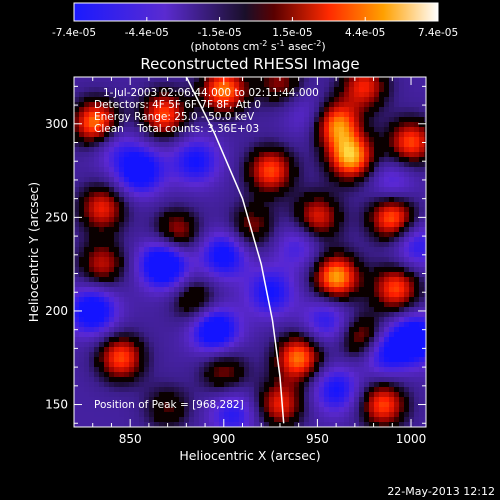 This screenshot has height=500, width=500. Describe the element at coordinates (56, 217) in the screenshot. I see `y-tick-label: 250` at that location.